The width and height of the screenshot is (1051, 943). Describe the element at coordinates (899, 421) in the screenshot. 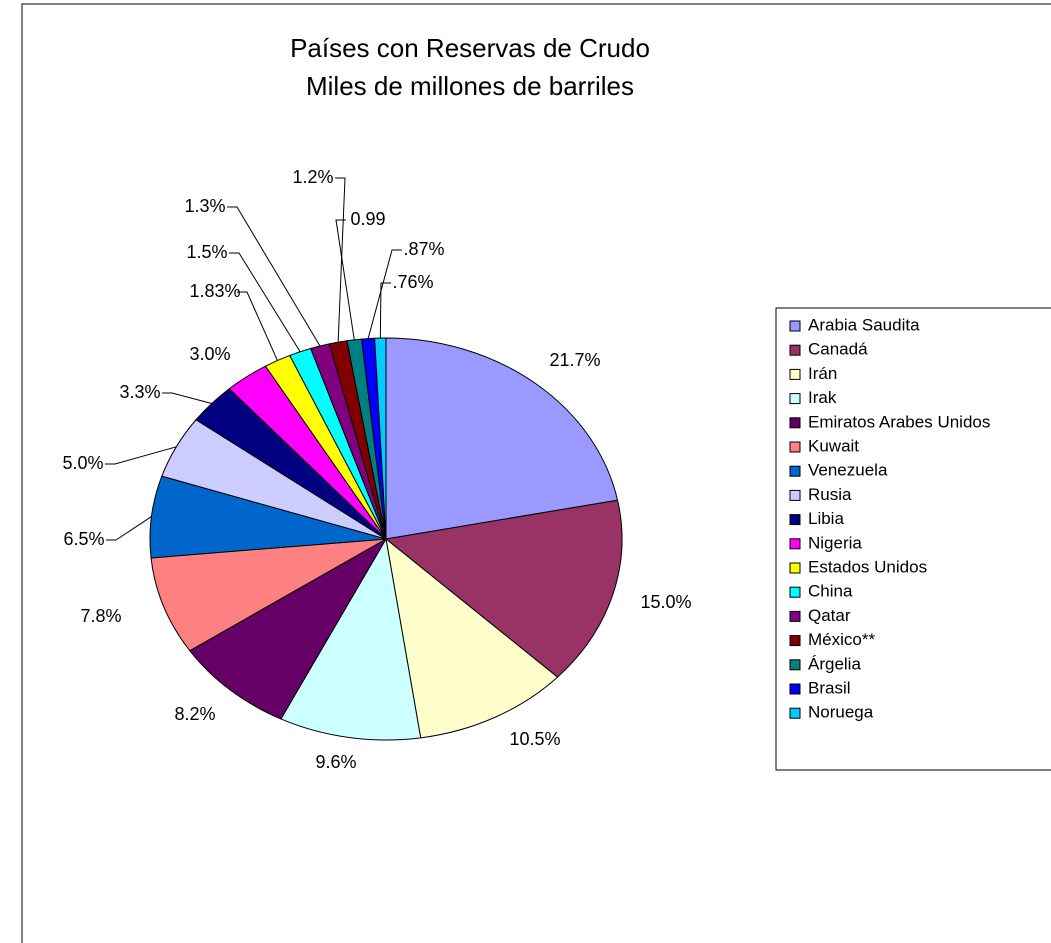

I see `legend-label: Emiratos Arabes Unidos` at that location.